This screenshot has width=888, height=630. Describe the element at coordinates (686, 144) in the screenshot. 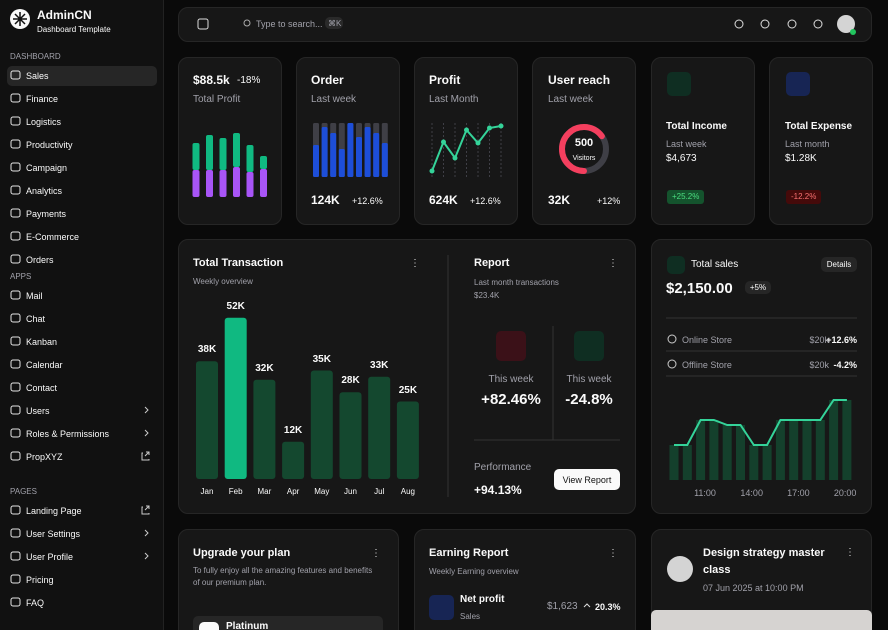

I see `income-subtitle: Last week` at that location.